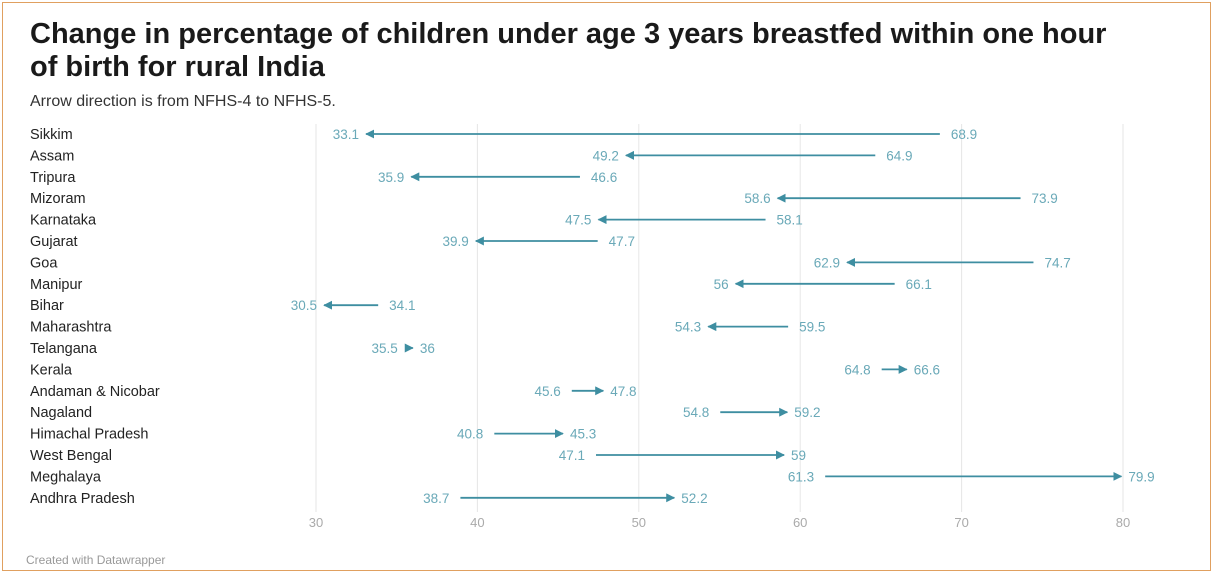  What do you see at coordinates (304, 305) in the screenshot?
I see `nfhs5-value-label: 30.5` at bounding box center [304, 305].